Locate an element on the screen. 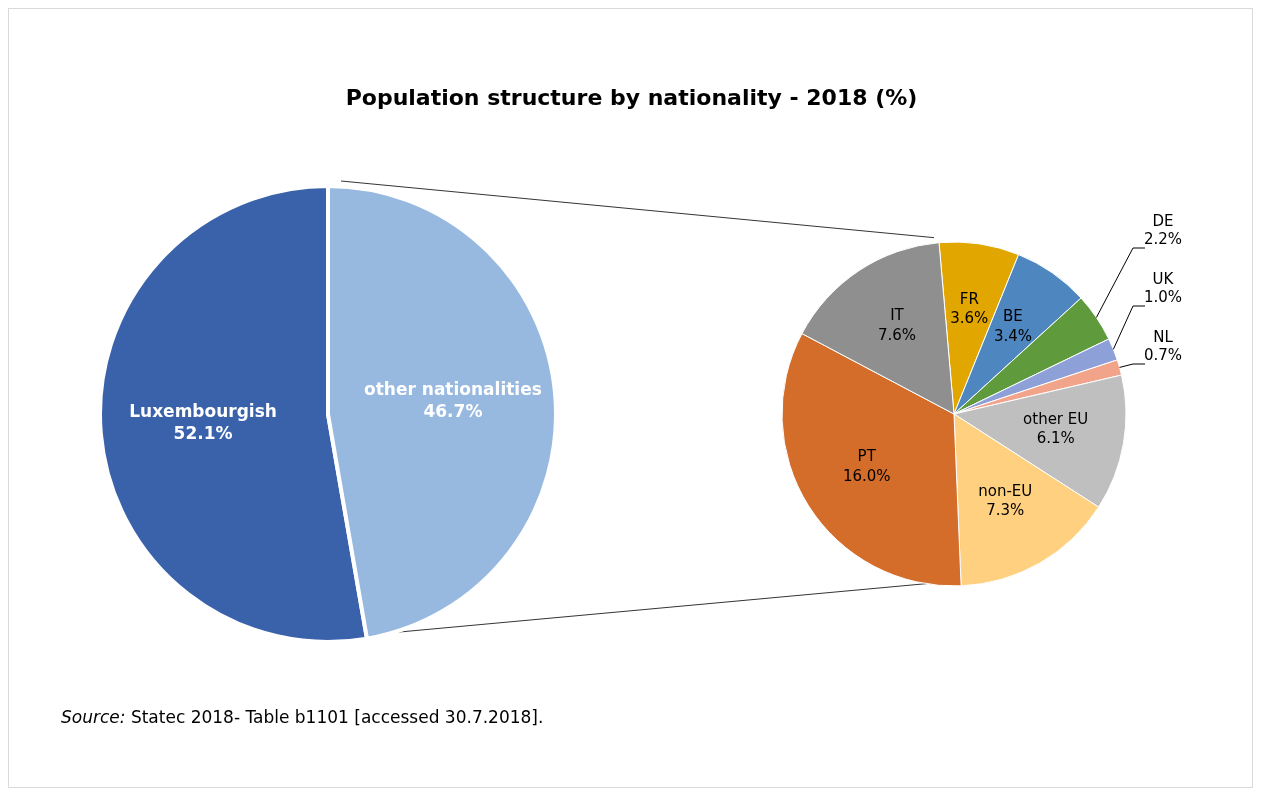  data-label: 52.1% is located at coordinates (203, 432).